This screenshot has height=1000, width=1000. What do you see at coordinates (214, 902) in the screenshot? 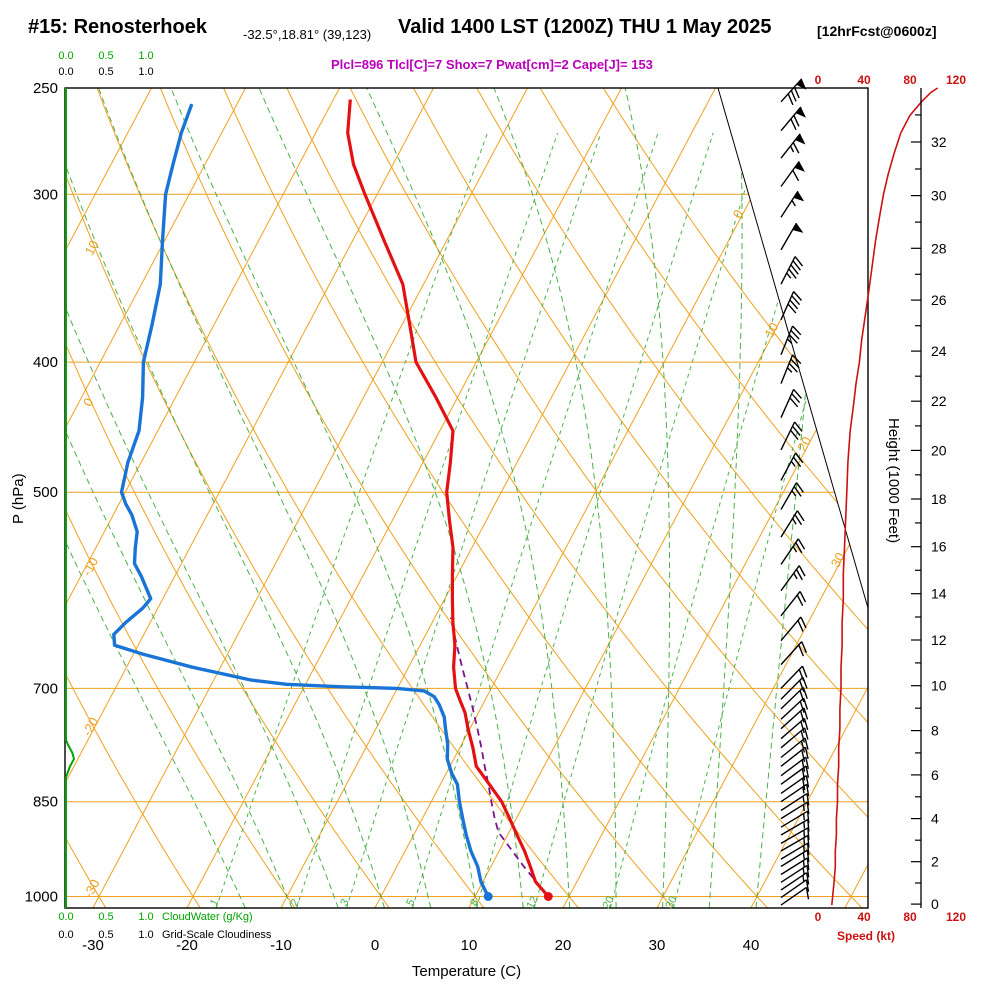
I see `svg-text: 1` at bounding box center [214, 902].